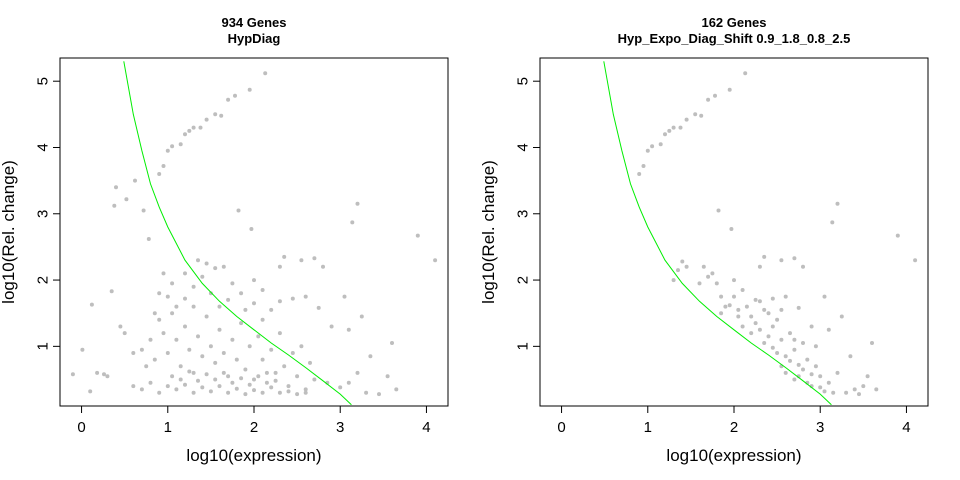 The height and width of the screenshot is (480, 960). What do you see at coordinates (253, 22) in the screenshot?
I see `left-chart-title: 934 Genes` at bounding box center [253, 22].